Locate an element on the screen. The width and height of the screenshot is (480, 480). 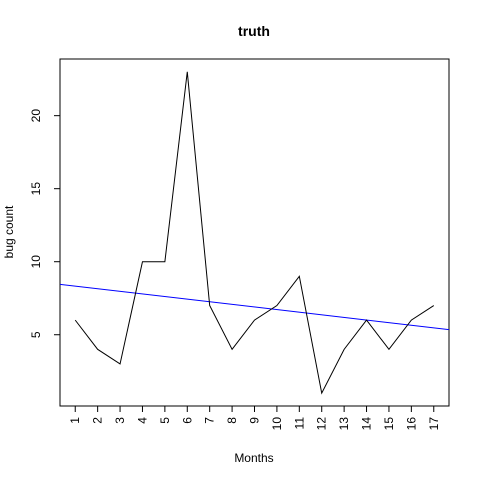
y-tick-label: 5 is located at coordinates (36, 334).